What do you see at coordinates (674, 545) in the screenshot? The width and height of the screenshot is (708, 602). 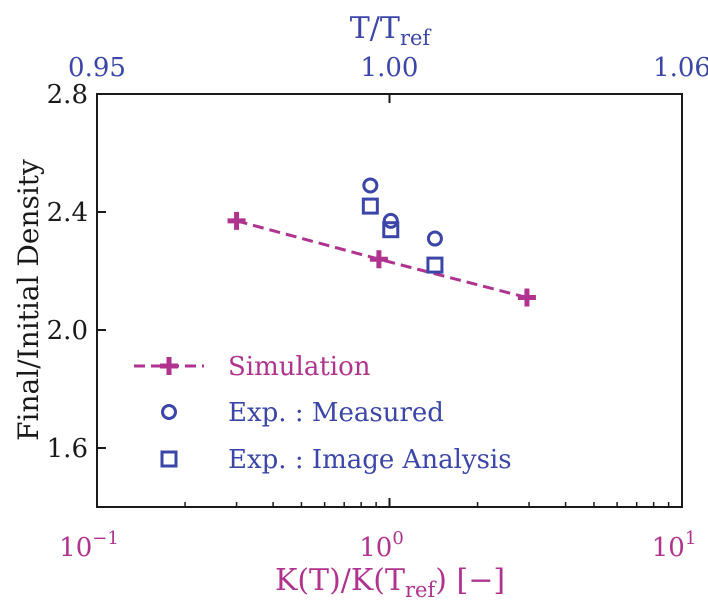 I see `x-tick-label: 10¹` at bounding box center [674, 545].